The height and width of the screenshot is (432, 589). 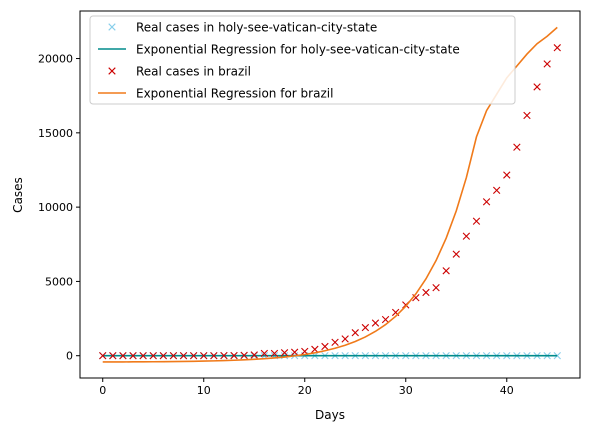 I want to click on x-tick-label-0: 0, so click(x=102, y=390).